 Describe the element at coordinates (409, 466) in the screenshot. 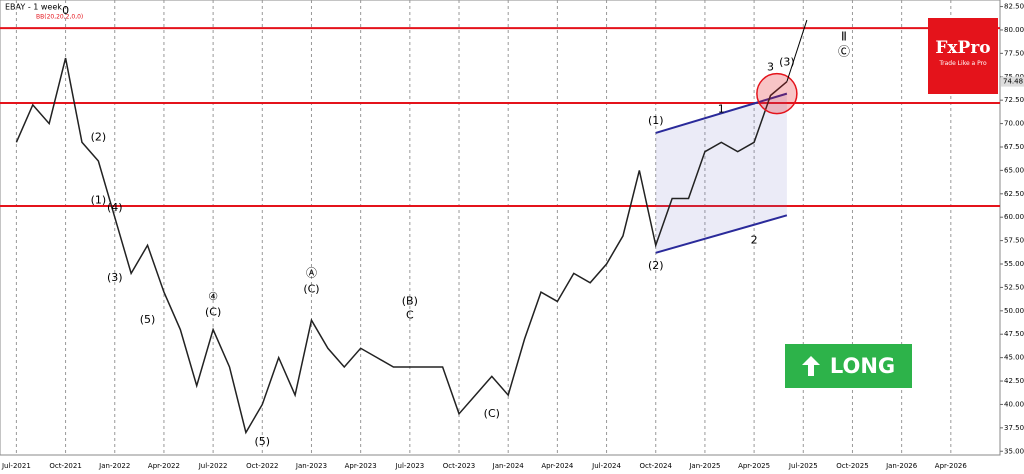

I see `x-tick-label: Jul-2023` at that location.